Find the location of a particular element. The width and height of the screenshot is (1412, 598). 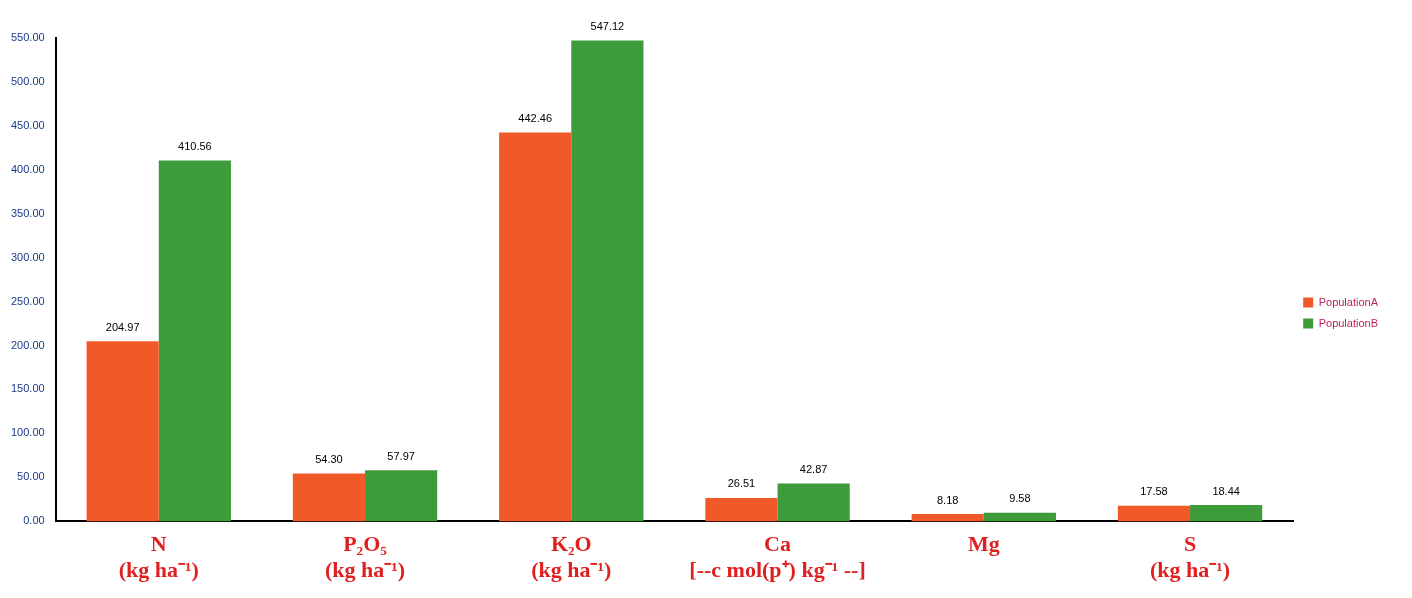

legend-label: PopulationB is located at coordinates (1348, 322).